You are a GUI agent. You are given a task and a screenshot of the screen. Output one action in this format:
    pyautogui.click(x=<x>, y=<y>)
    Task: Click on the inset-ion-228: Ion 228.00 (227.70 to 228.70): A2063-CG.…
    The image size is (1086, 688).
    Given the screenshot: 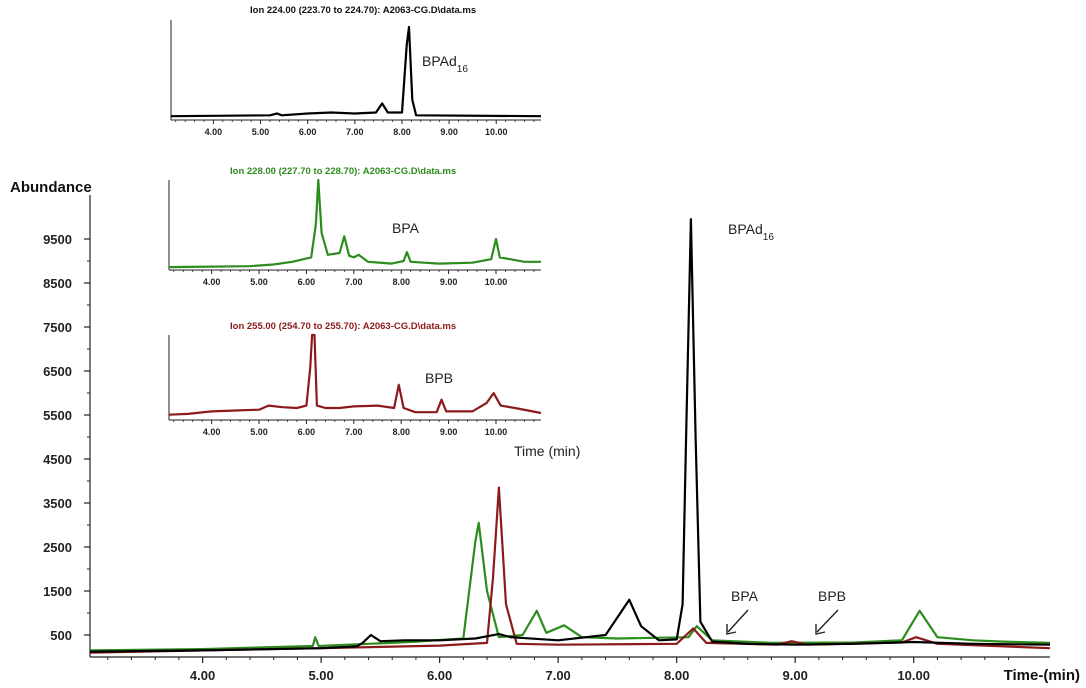 What is the action you would take?
    pyautogui.click(x=354, y=226)
    